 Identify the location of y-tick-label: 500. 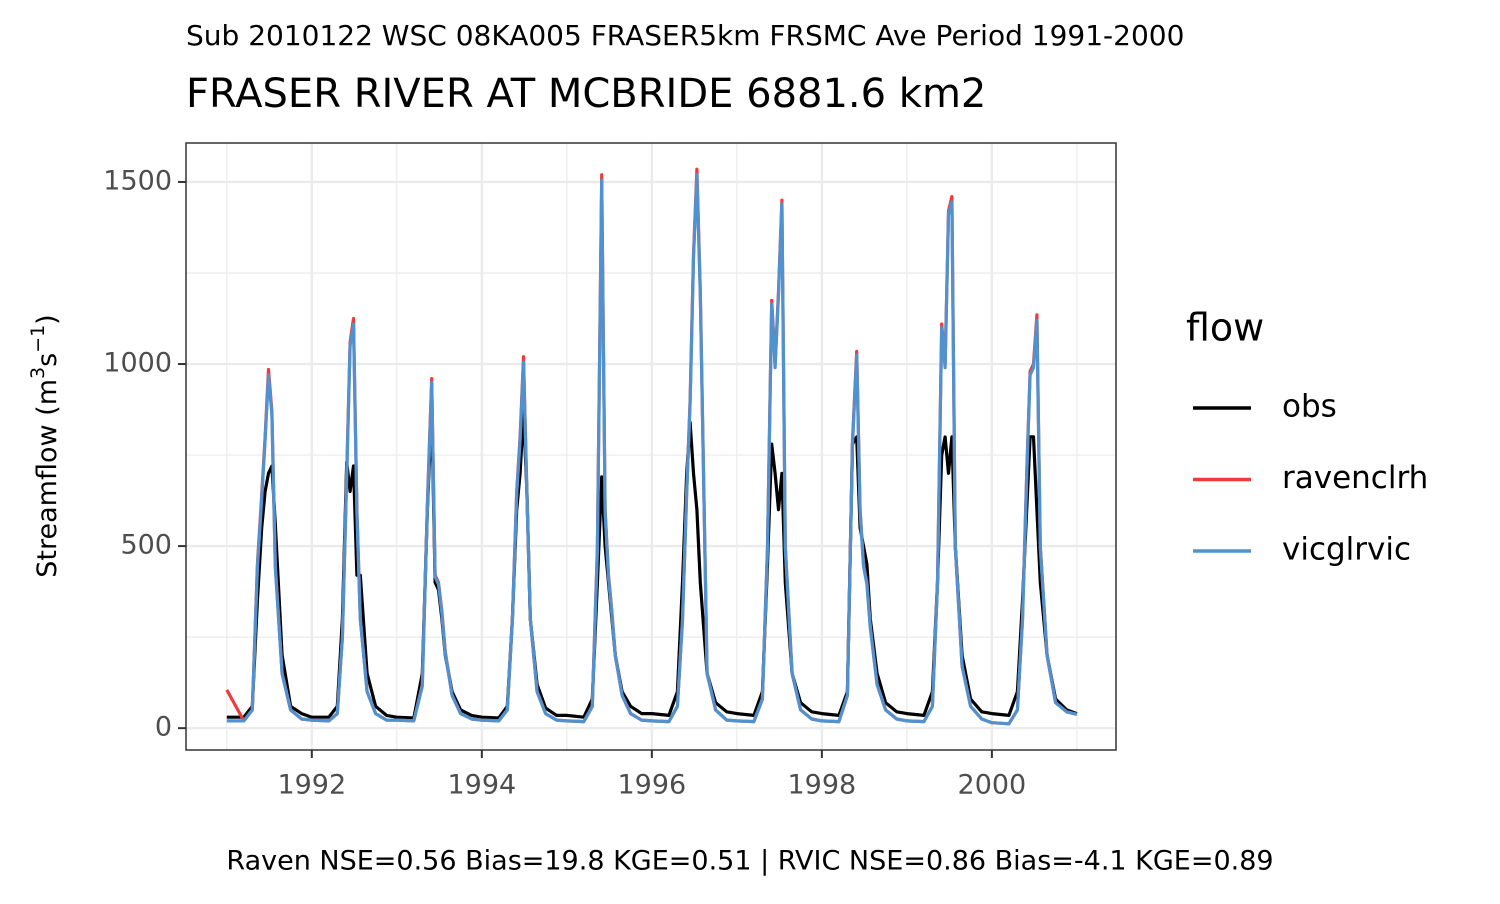
(146, 545).